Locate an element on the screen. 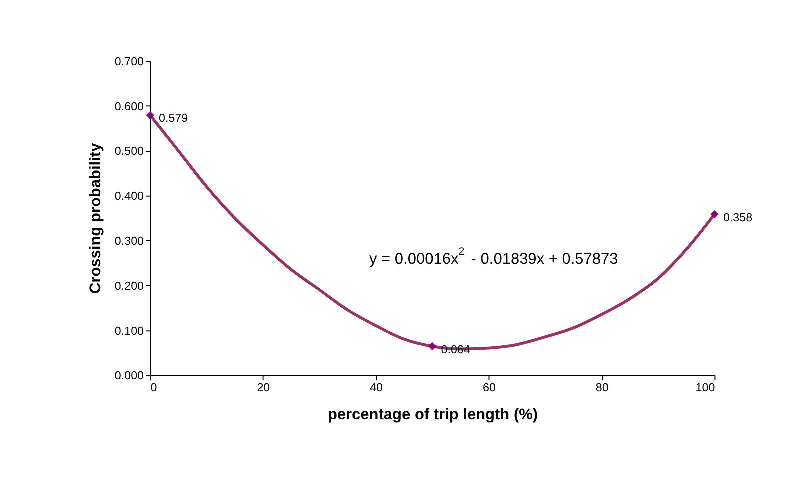  x-tick-label: 40 is located at coordinates (377, 387).